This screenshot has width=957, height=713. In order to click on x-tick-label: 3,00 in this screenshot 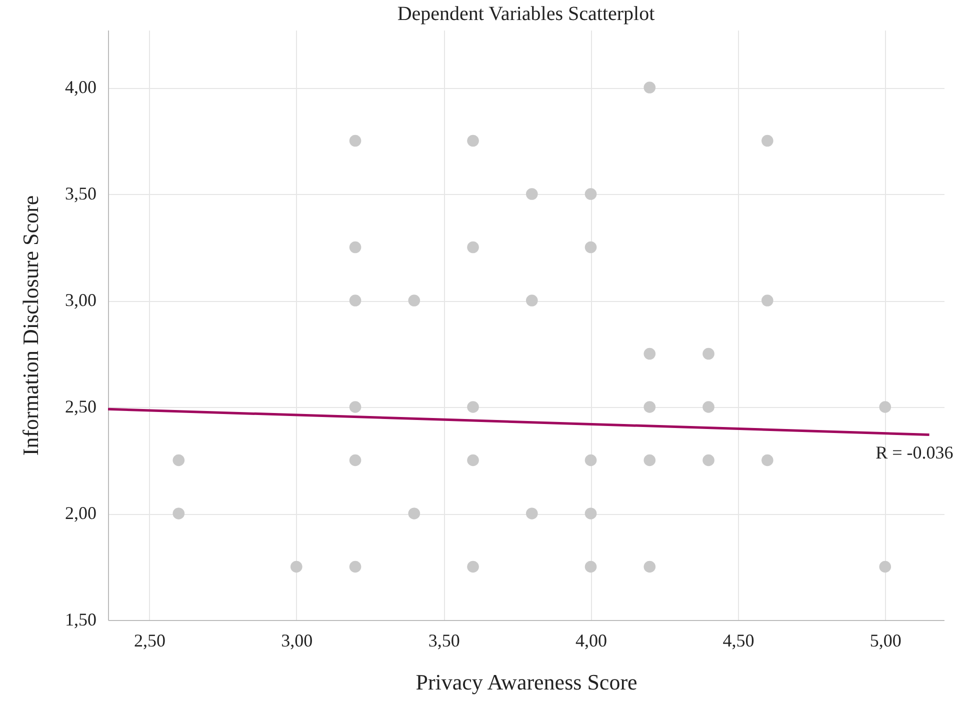, I will do `click(297, 640)`.